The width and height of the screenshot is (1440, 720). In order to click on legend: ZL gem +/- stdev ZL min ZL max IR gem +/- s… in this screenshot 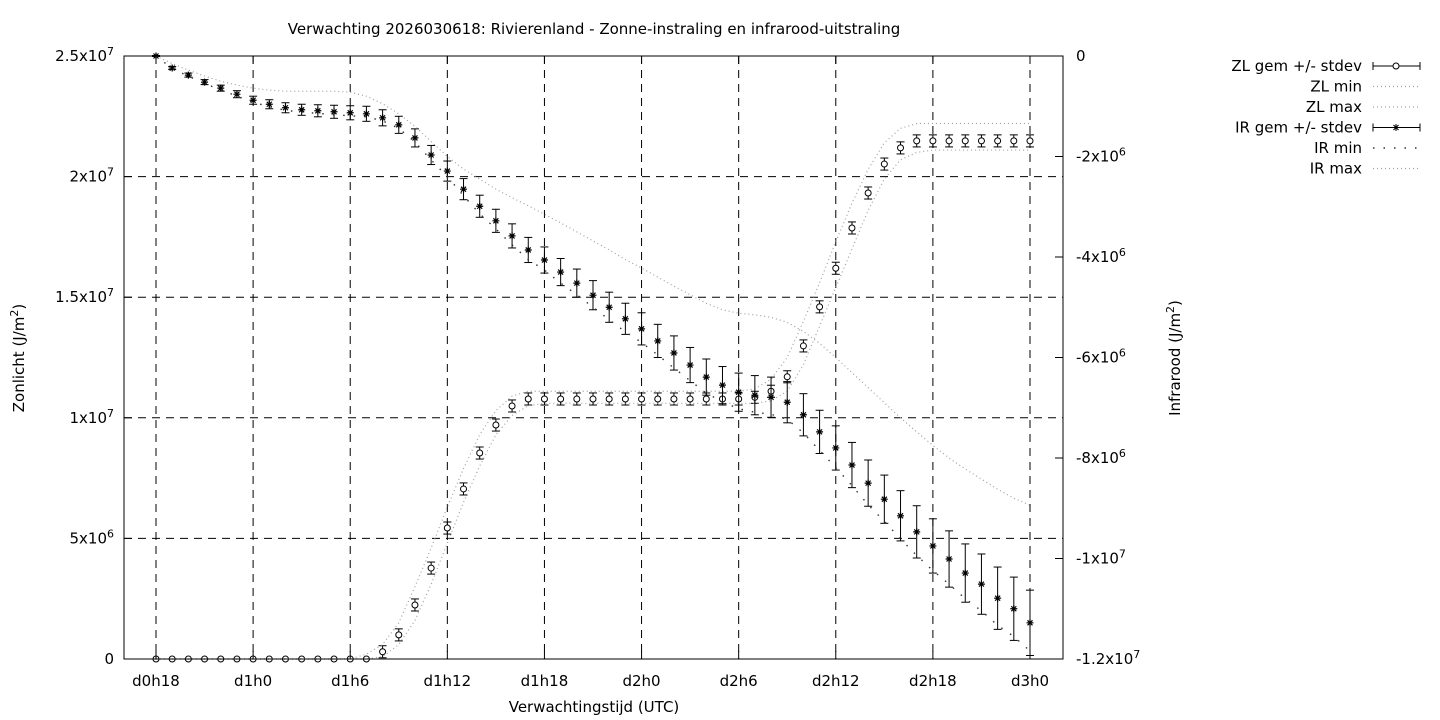, I will do `click(1326, 117)`.